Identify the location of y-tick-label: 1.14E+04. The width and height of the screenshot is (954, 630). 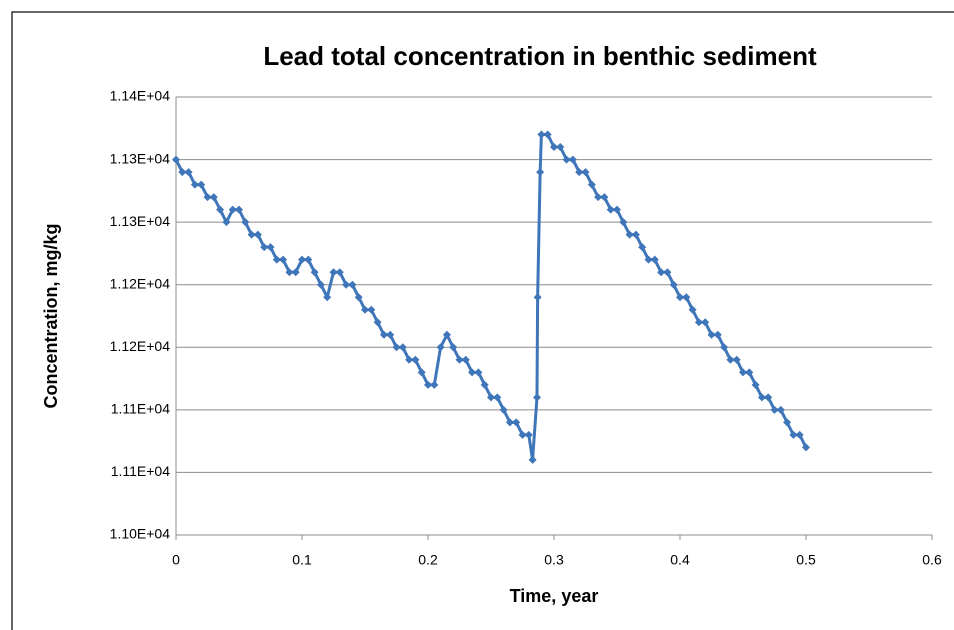
(140, 96).